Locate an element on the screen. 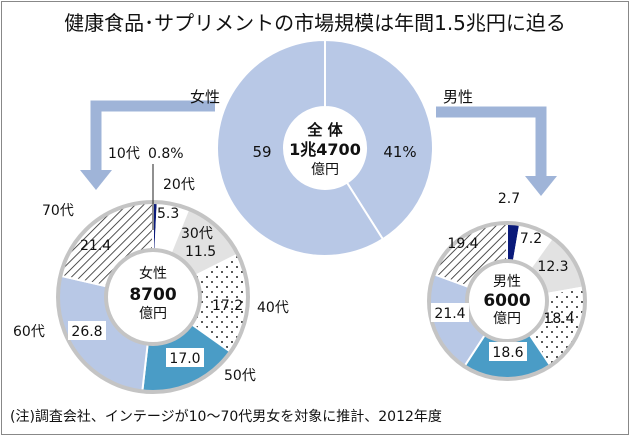 This screenshot has height=436, width=630. women-ring-inner is located at coordinates (153, 297).